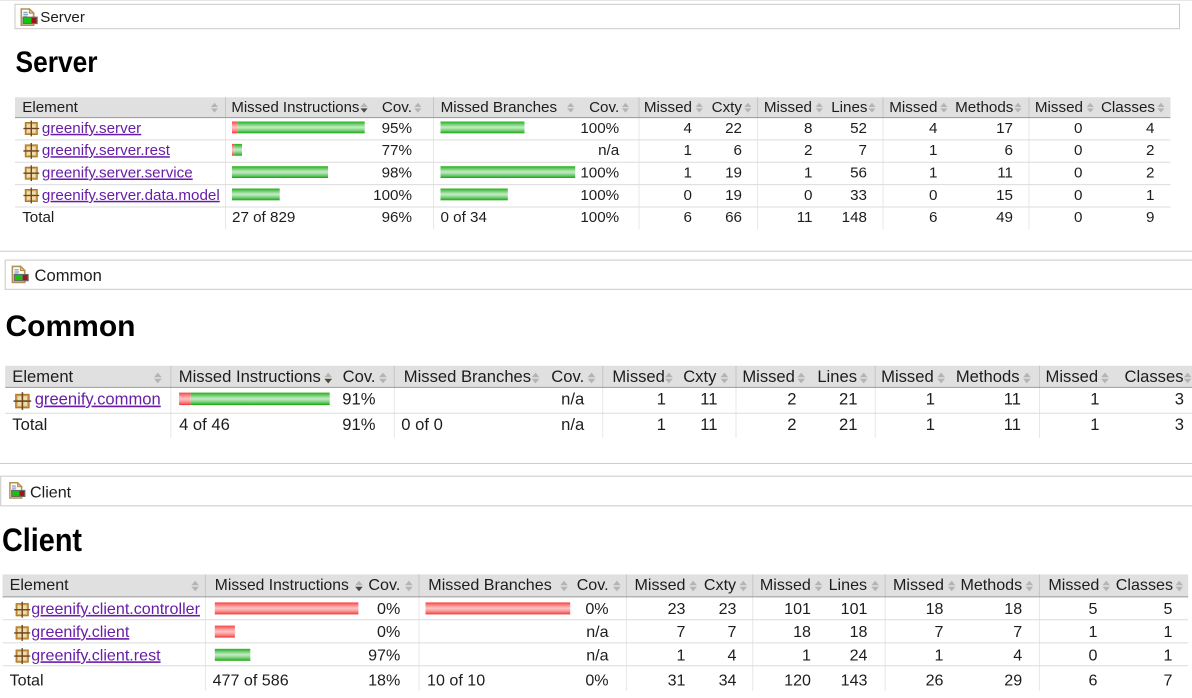  I want to click on svg-text: 101, so click(854, 609).